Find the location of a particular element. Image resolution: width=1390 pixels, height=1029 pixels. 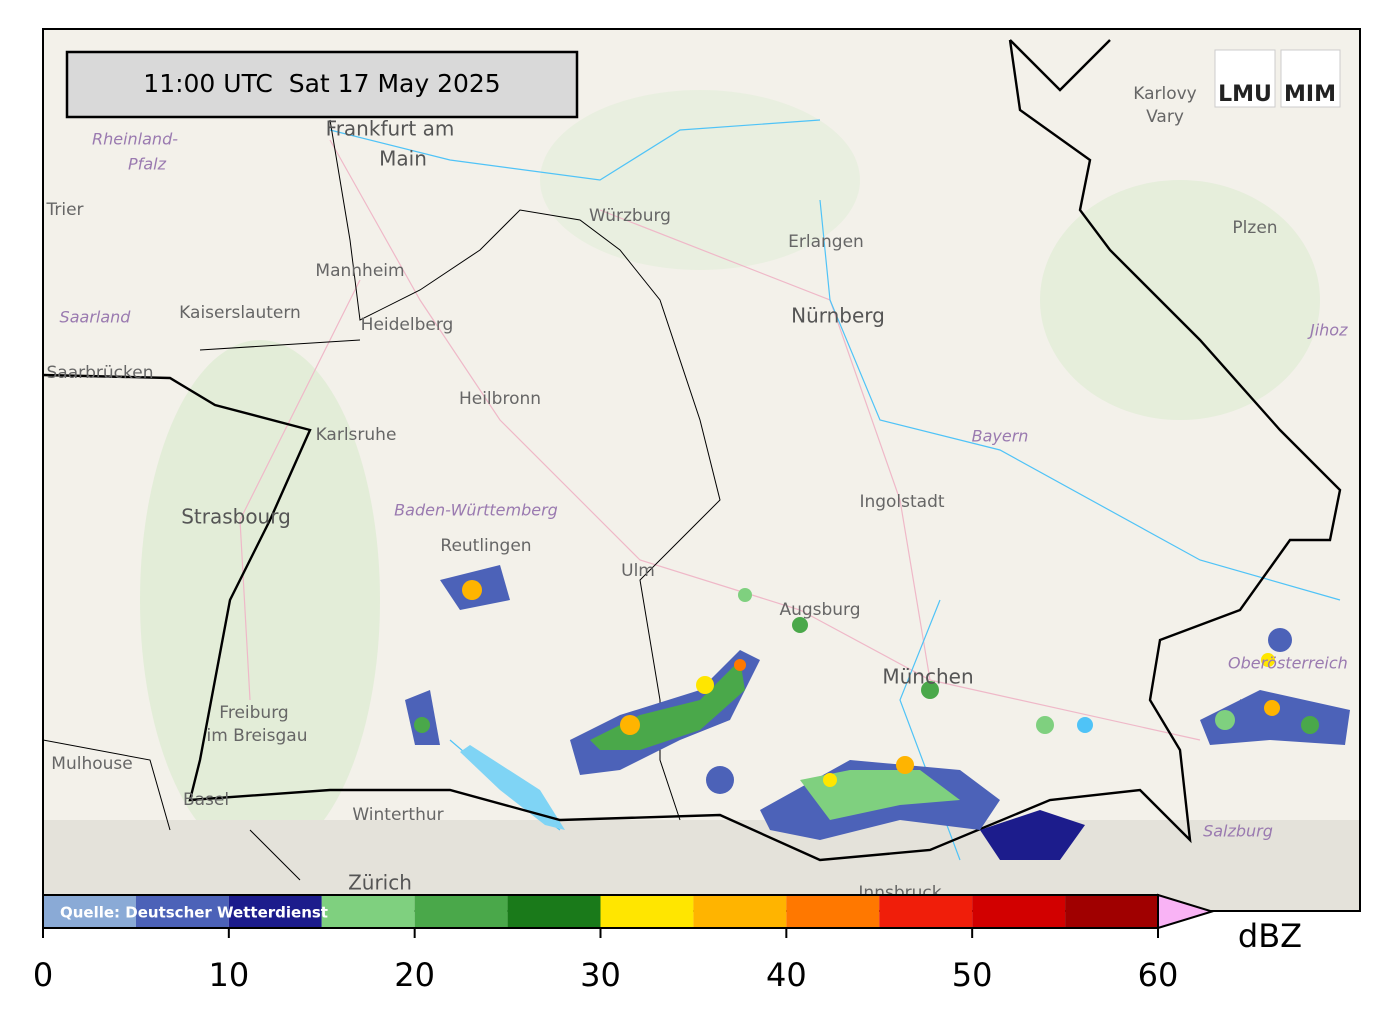

colorbar-tick-label: 30 is located at coordinates (600, 975).